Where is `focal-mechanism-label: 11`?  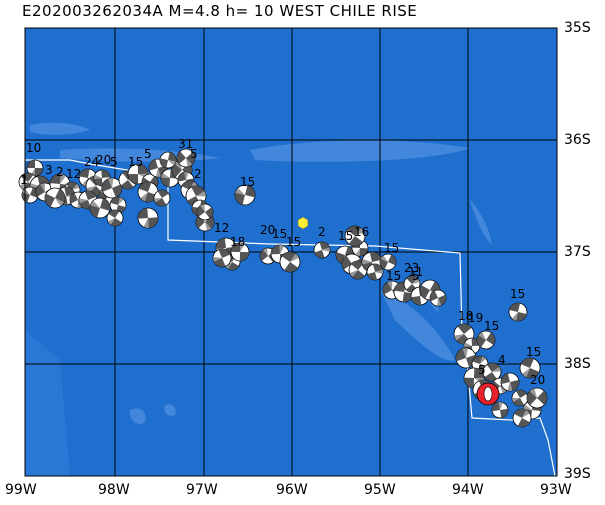
focal-mechanism-label: 11 is located at coordinates (415, 272).